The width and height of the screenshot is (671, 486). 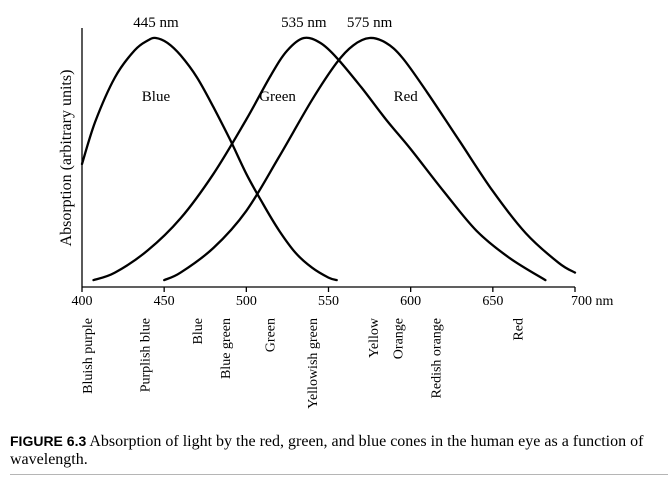 What do you see at coordinates (156, 23) in the screenshot?
I see `blue-peak-label: 445 nm` at bounding box center [156, 23].